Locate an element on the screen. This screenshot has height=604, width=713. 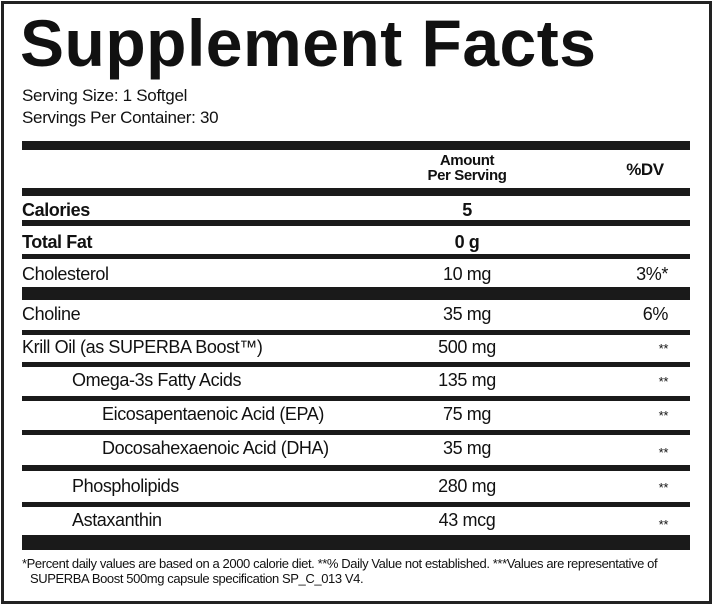
amount-header-line2: Per Serving is located at coordinates (467, 175).